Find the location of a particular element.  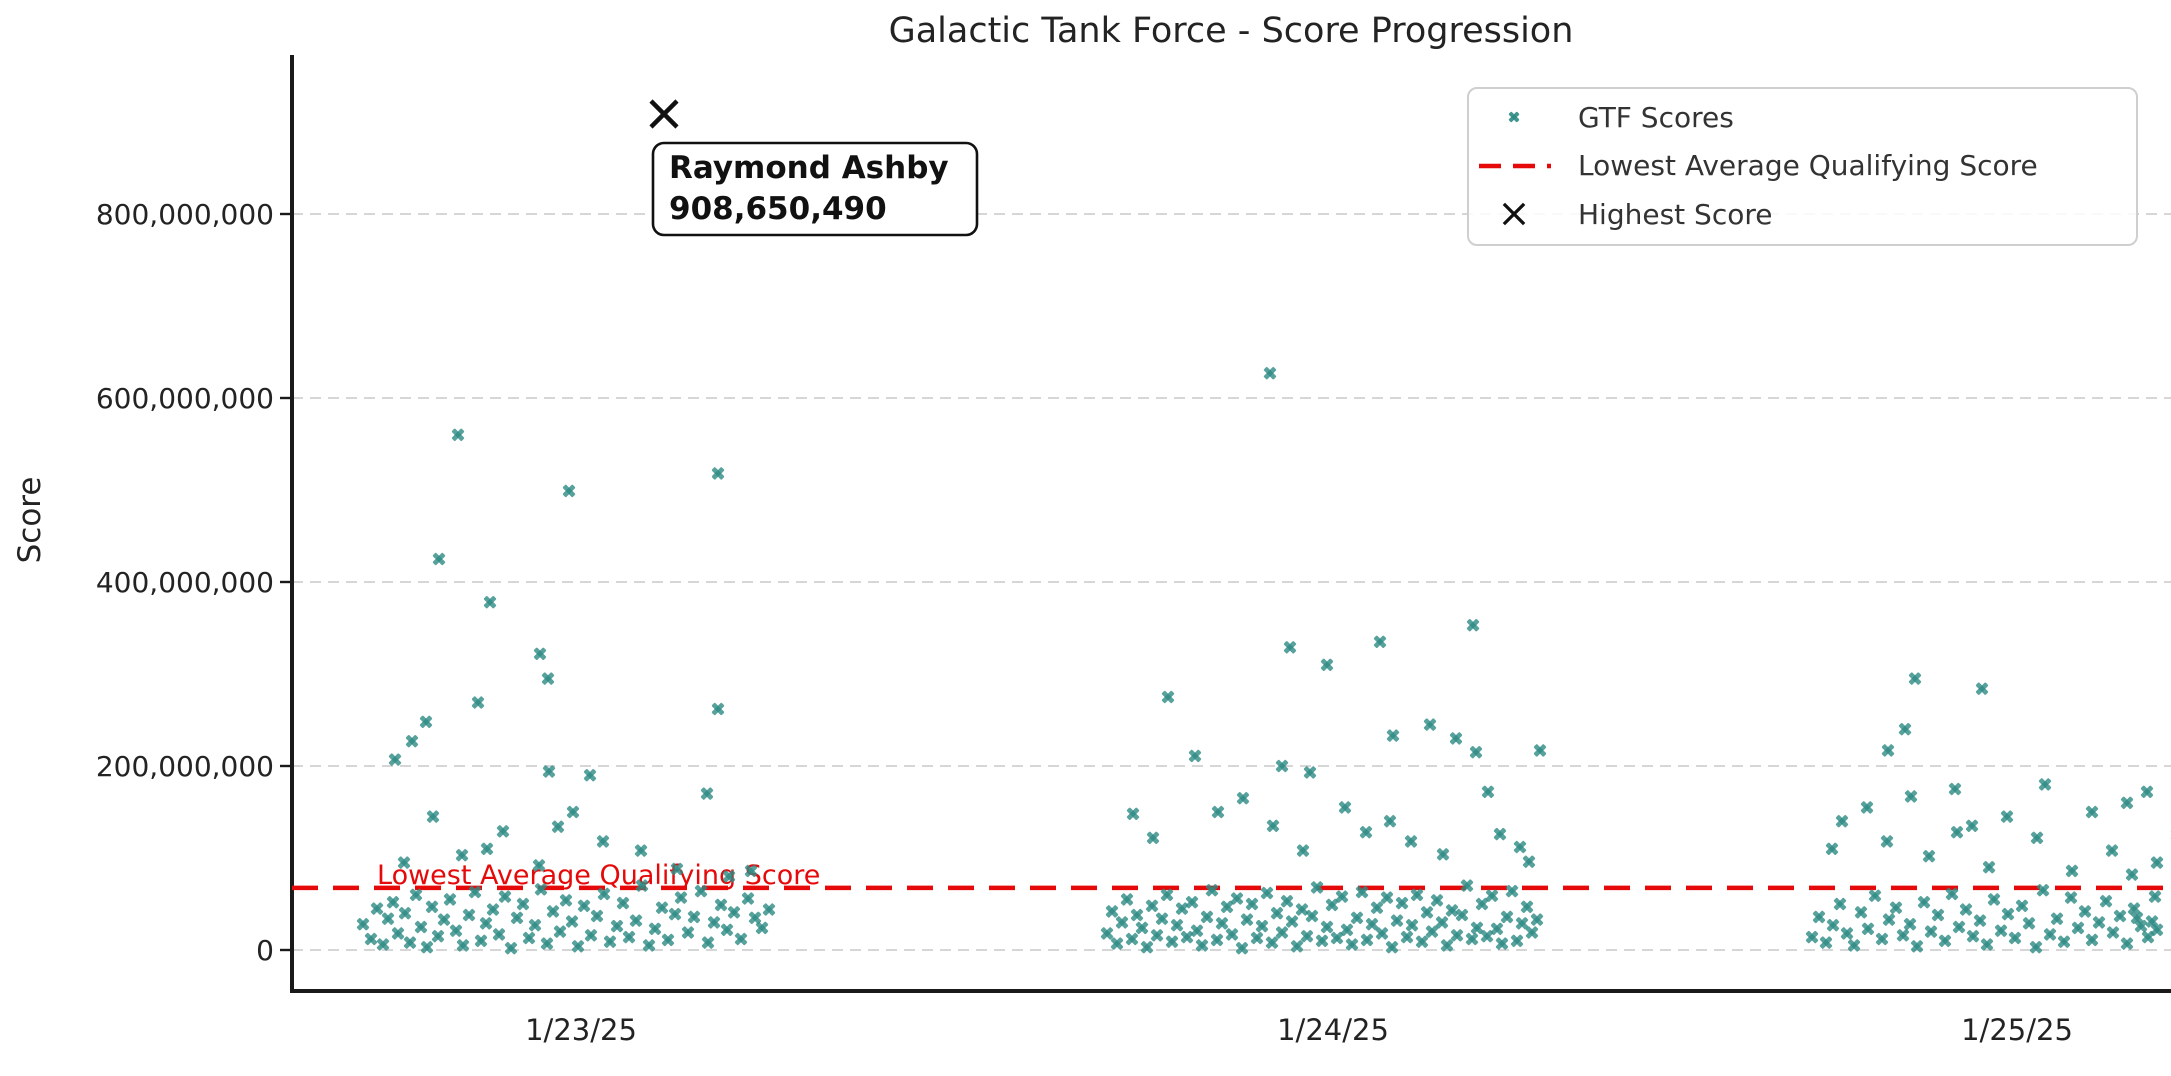

annotation-player-name: Raymond Ashby is located at coordinates (809, 168).